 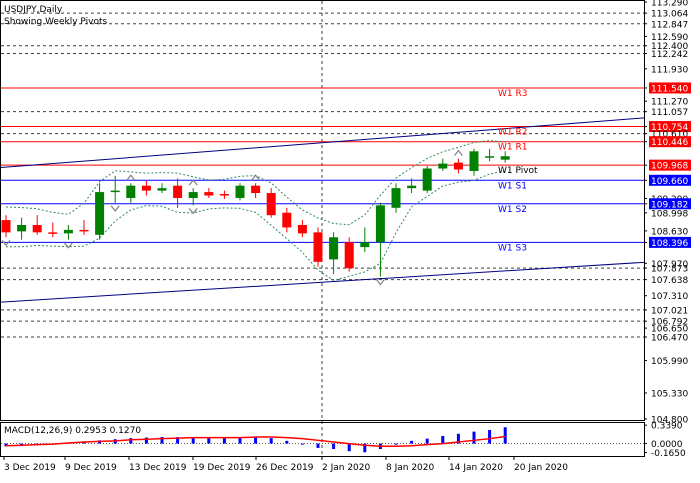 What do you see at coordinates (667, 427) in the screenshot?
I see `macd-tick-label: 0.3390` at bounding box center [667, 427].